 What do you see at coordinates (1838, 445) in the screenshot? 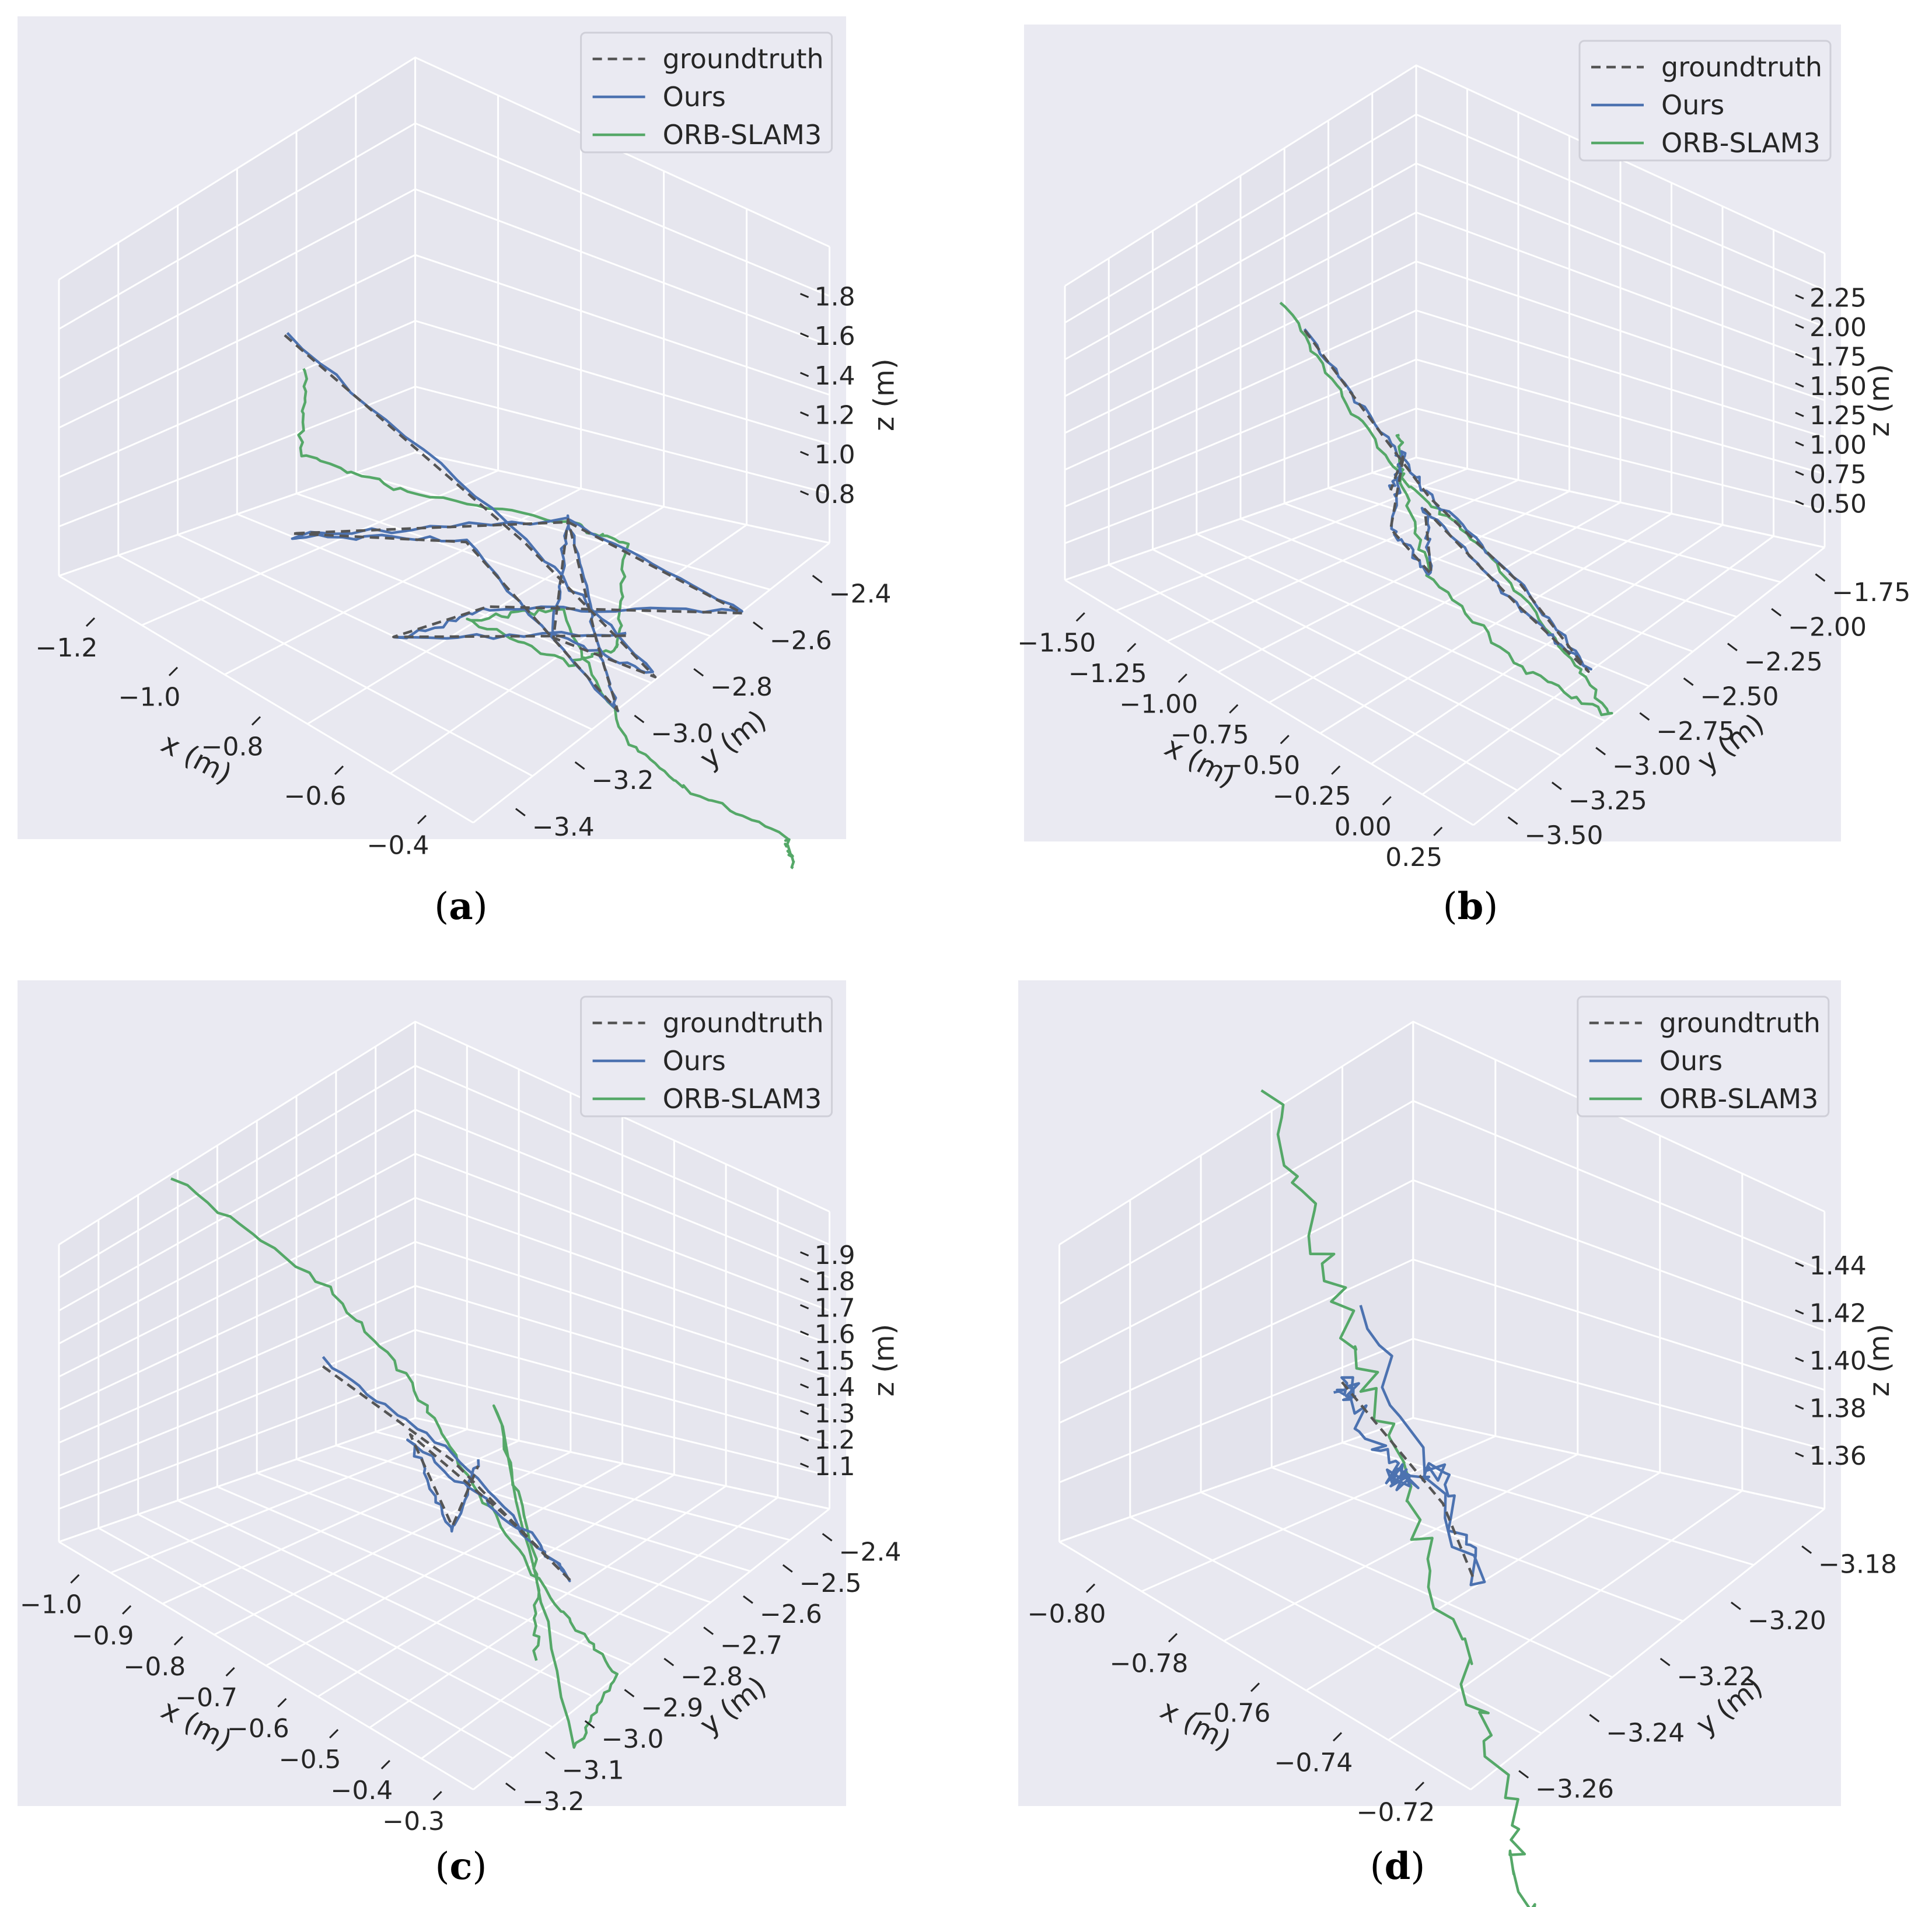
I see `z-tick-label: 1.00` at bounding box center [1838, 445].